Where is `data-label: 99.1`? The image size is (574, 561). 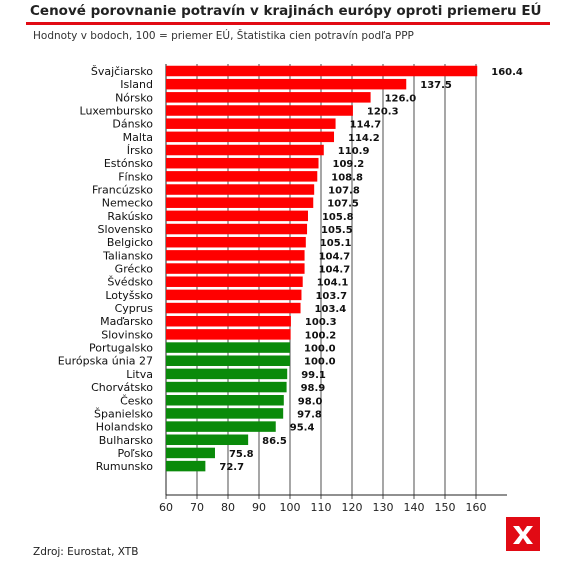
data-label: 99.1 is located at coordinates (313, 375).